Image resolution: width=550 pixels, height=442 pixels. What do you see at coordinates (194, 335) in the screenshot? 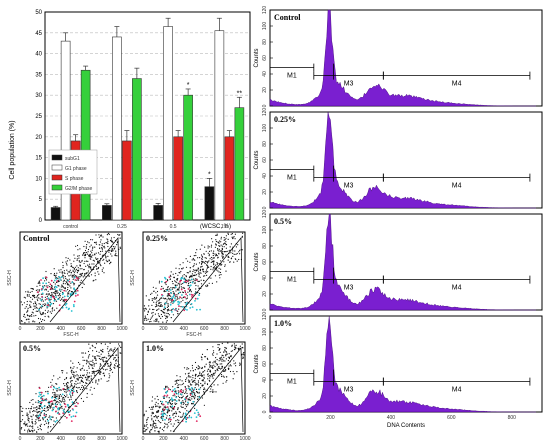
I see `scatter-x-label: FSC-H` at bounding box center [194, 335].